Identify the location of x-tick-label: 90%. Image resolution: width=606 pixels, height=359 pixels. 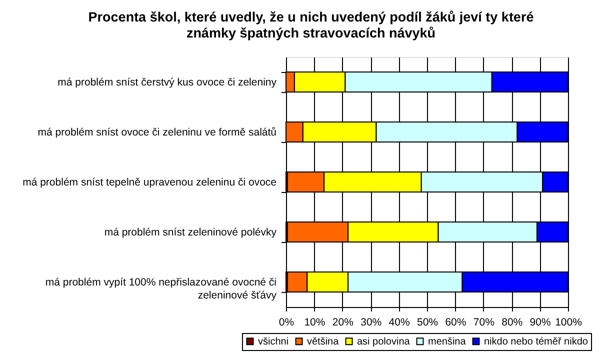
(540, 322).